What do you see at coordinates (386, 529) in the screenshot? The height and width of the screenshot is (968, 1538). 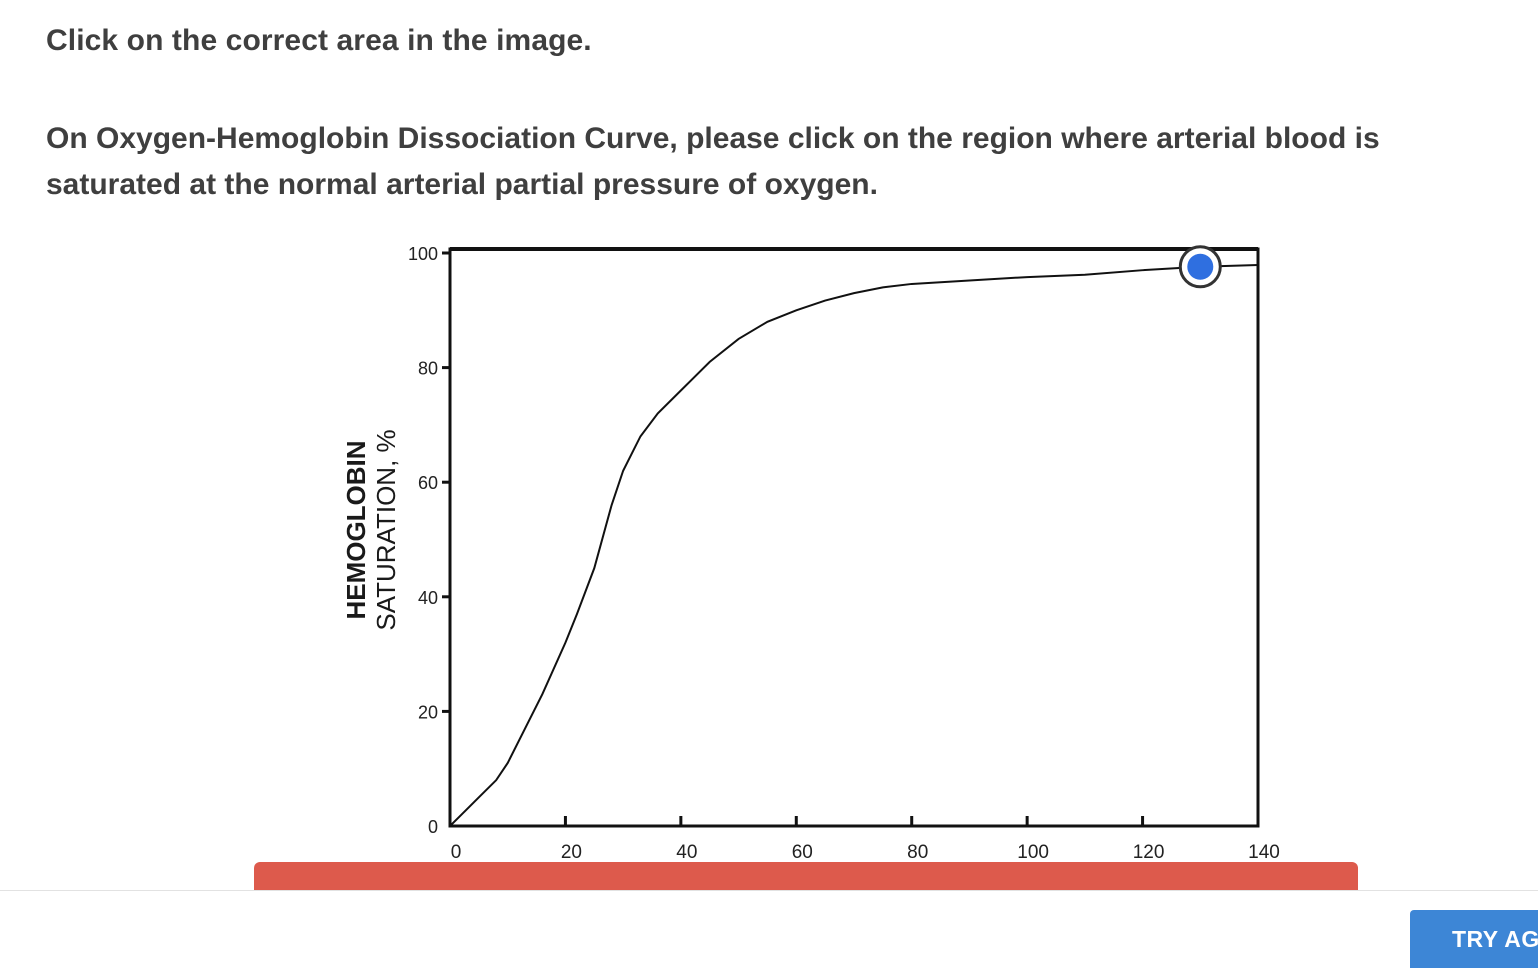 I see `y-axis-label-line2: SATURATION, %` at bounding box center [386, 529].